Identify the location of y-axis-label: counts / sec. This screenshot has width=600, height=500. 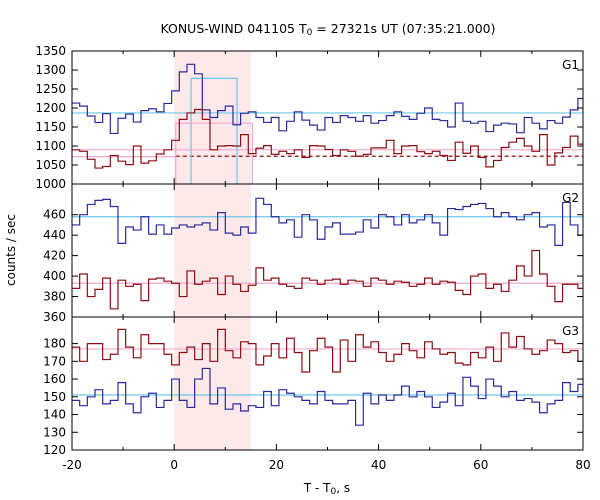
(11, 250).